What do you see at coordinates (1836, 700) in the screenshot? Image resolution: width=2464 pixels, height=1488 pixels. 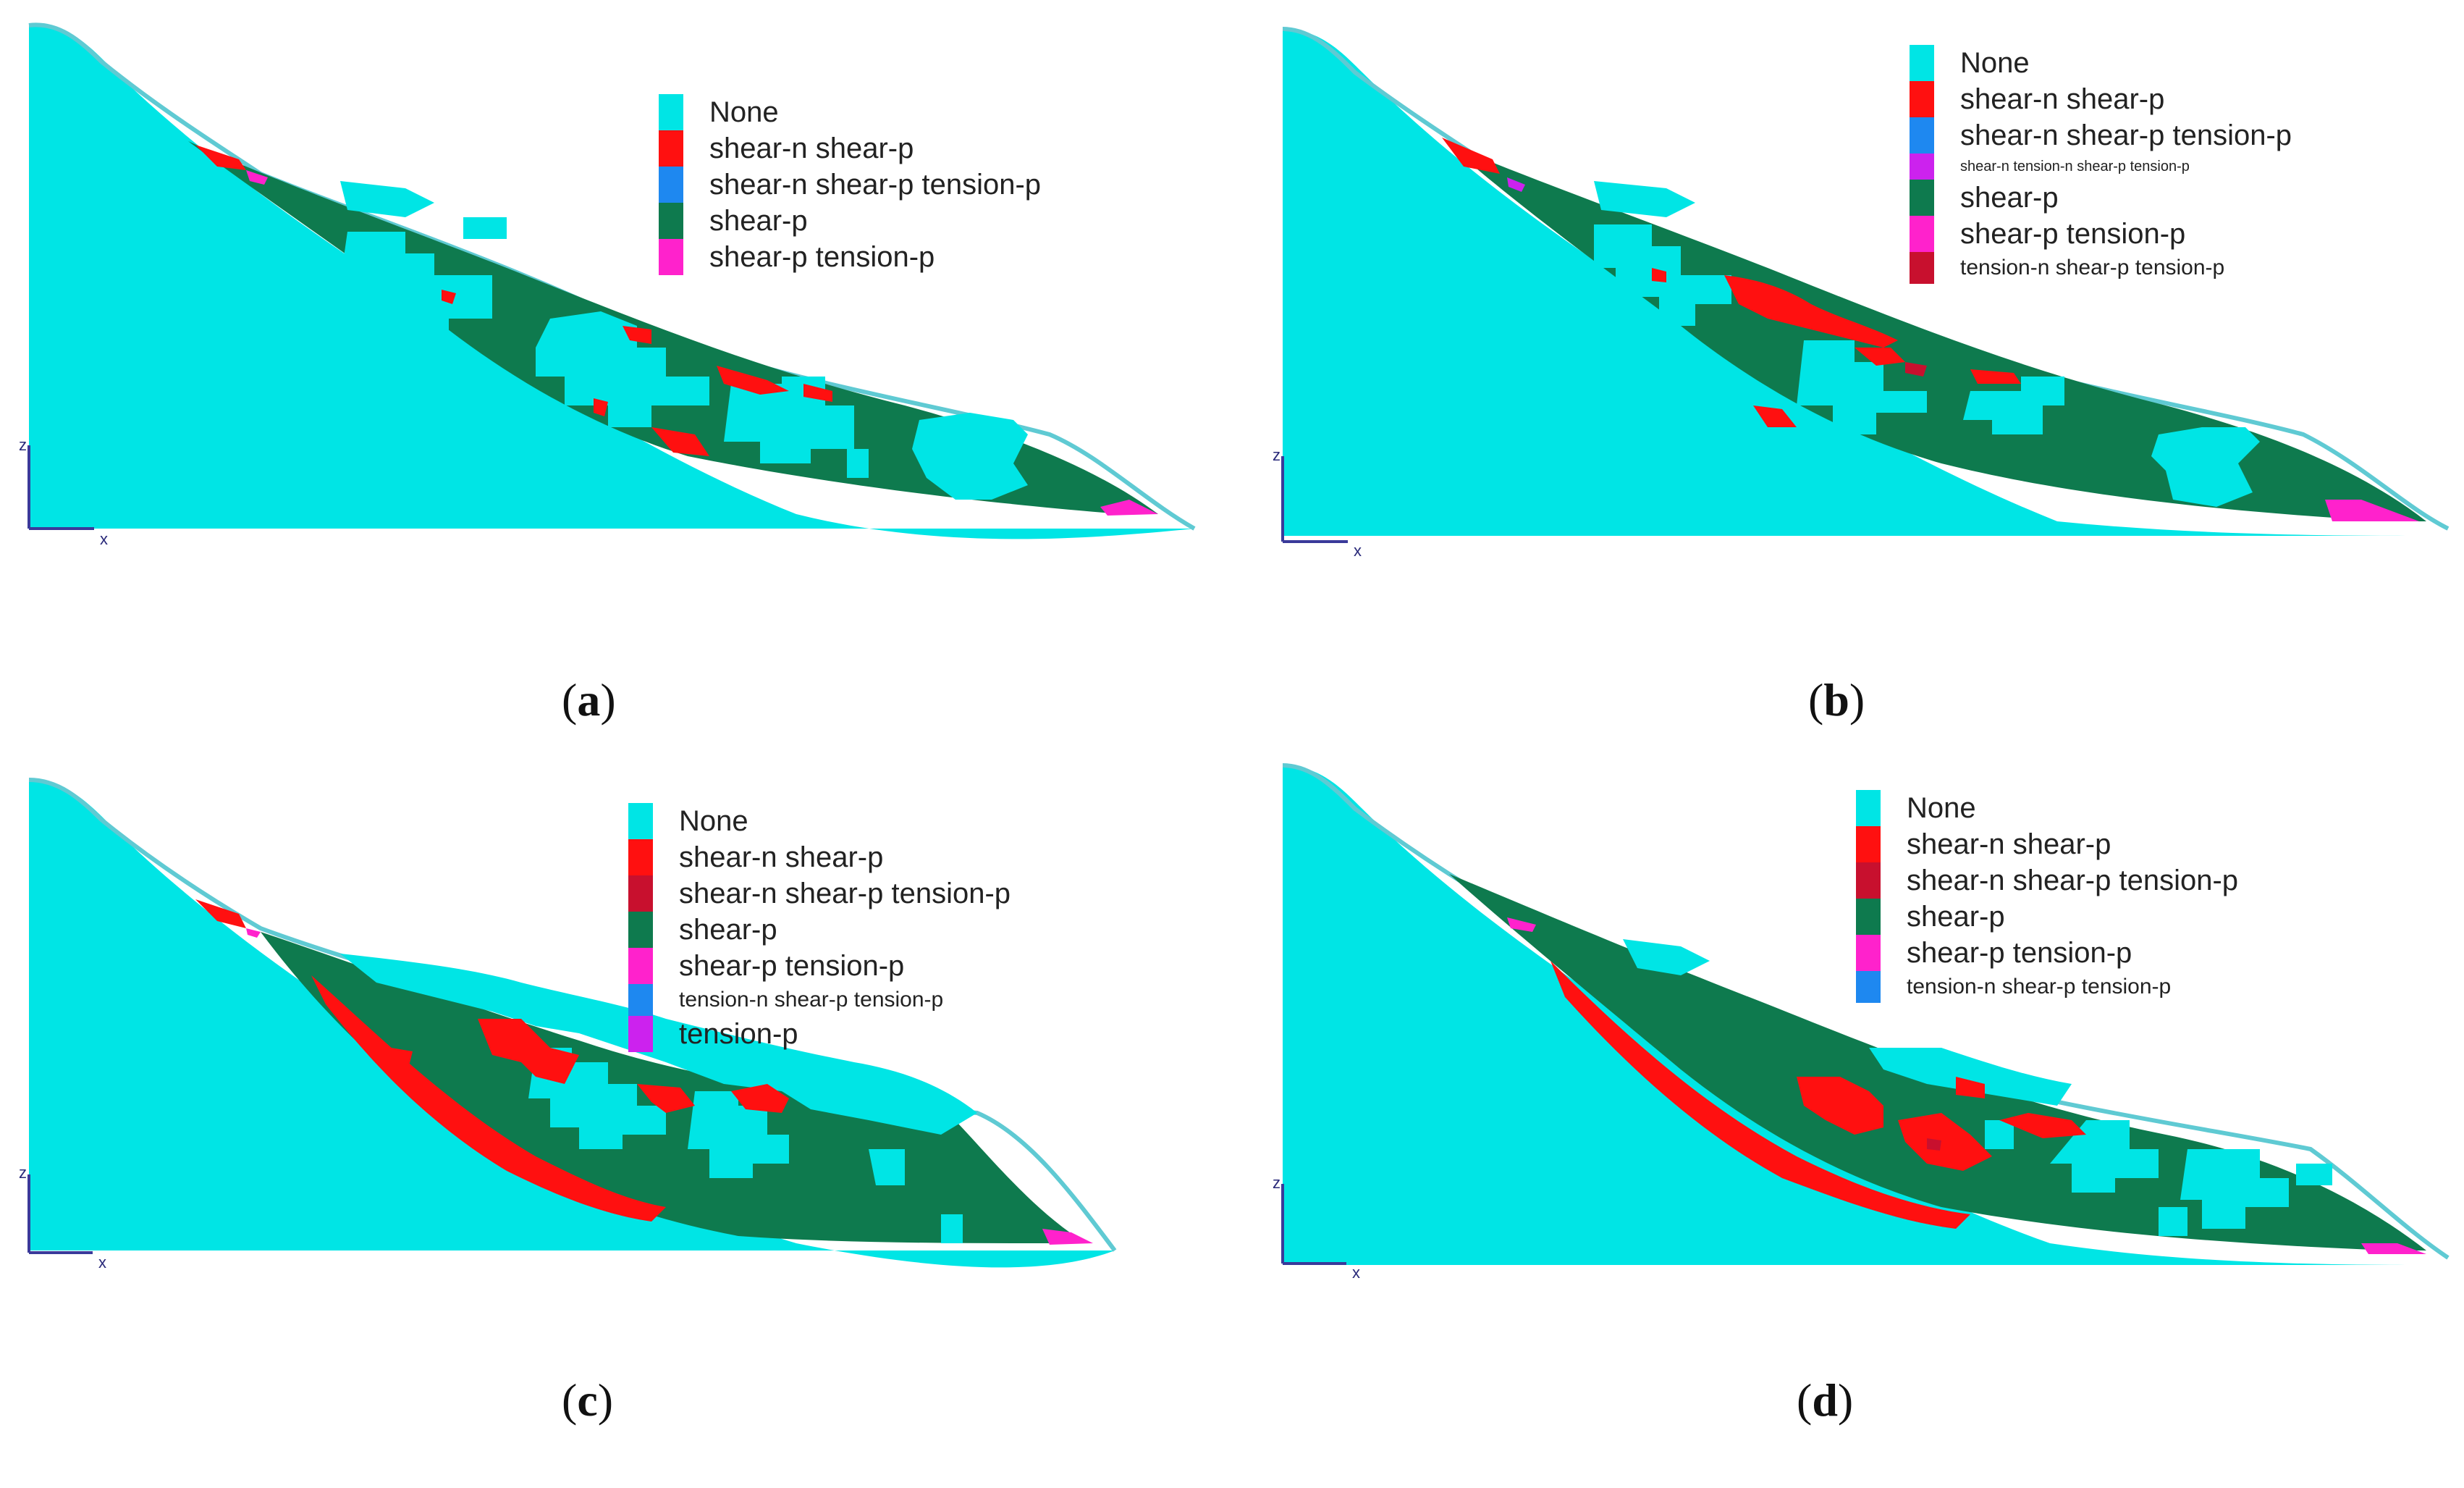 I see `caption-b: (b)` at bounding box center [1836, 700].